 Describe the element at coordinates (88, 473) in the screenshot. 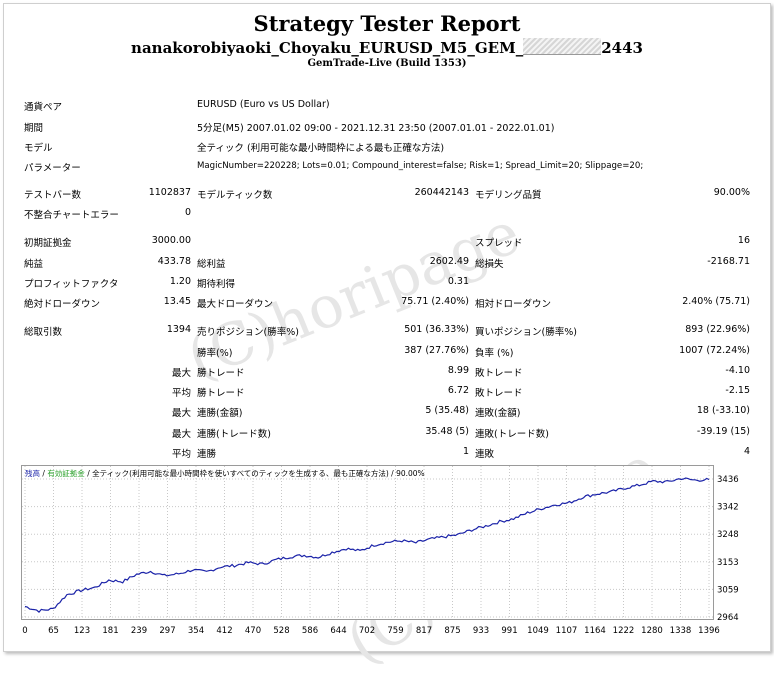

I see `legend-sep-2: /` at that location.